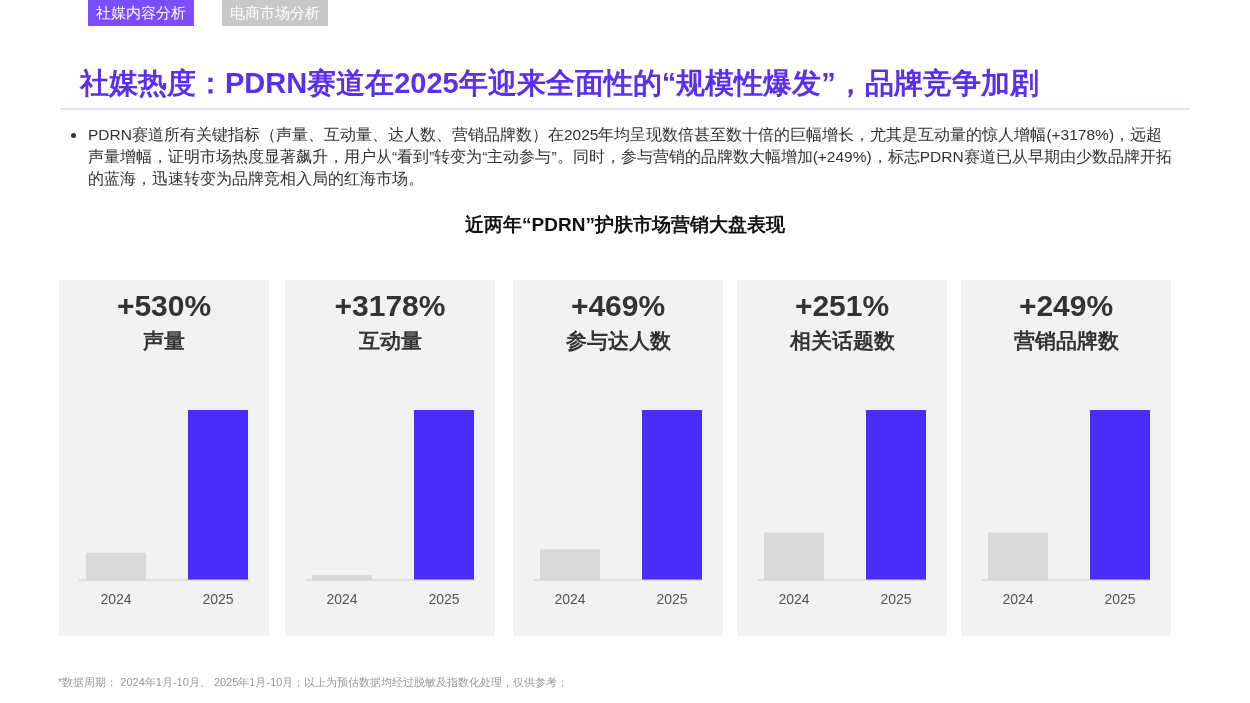 This screenshot has height=703, width=1250. What do you see at coordinates (141, 13) in the screenshot?
I see `text: 社媒内容分析` at bounding box center [141, 13].